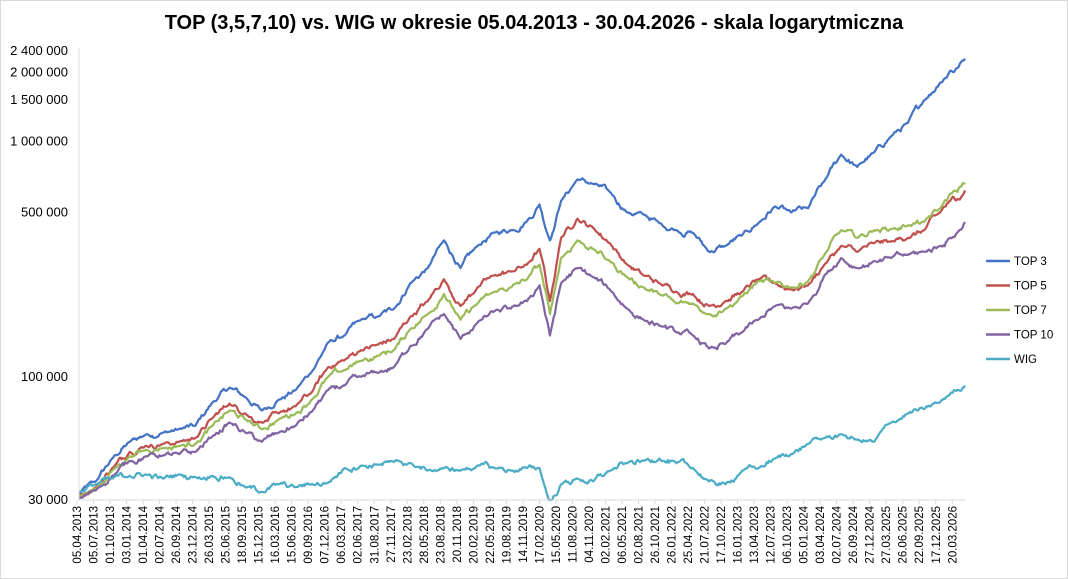 This screenshot has width=1068, height=579. Describe the element at coordinates (507, 535) in the screenshot. I see `x-tick-label: 19.08.2019` at that location.